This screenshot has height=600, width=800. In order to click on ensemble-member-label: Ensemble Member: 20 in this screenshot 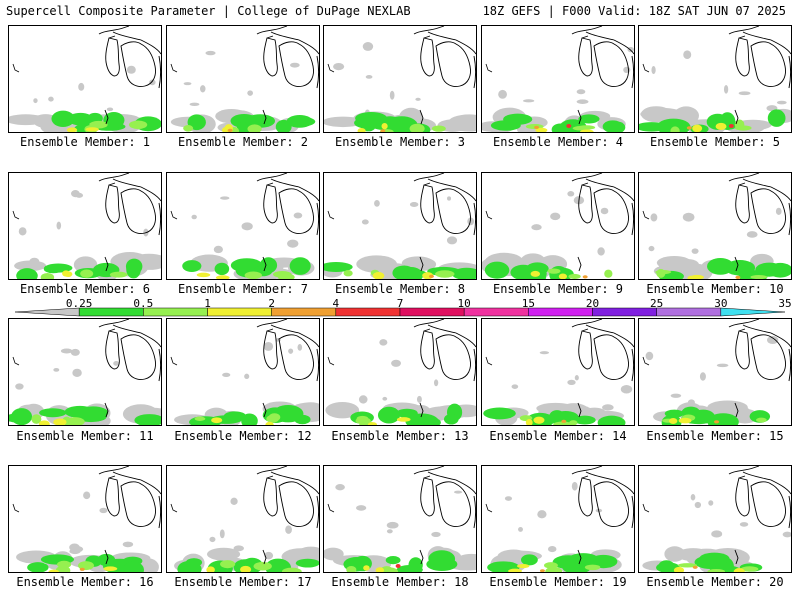, I will do `click(715, 582)`.